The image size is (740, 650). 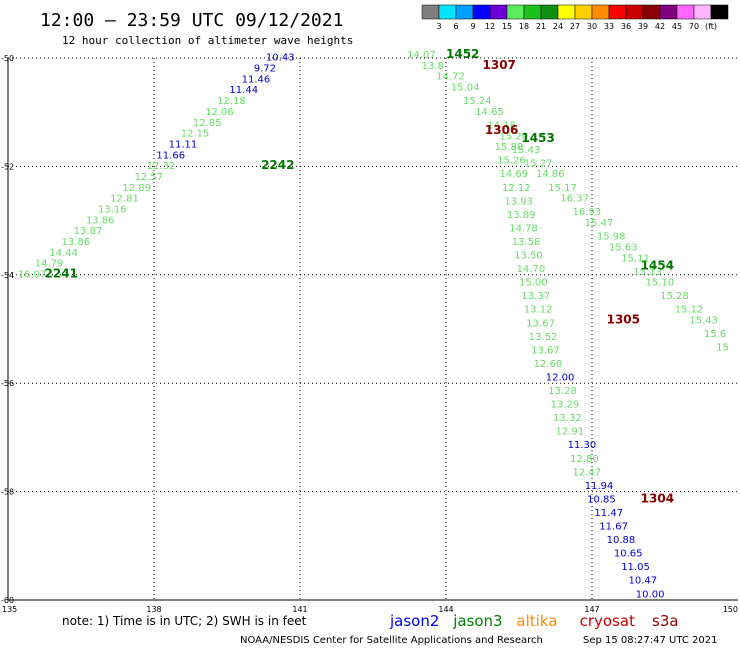 What do you see at coordinates (32, 275) in the screenshot?
I see `swh-value: 16.07` at bounding box center [32, 275].